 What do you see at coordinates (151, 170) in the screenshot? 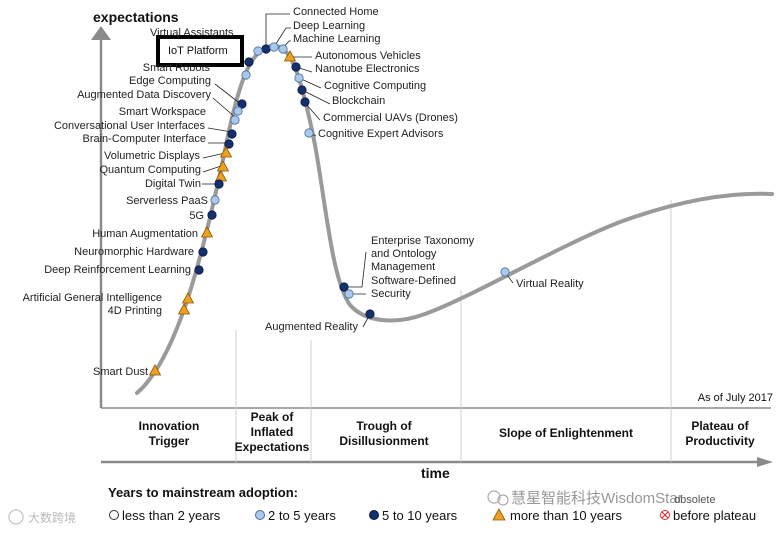
I see `tech-label-quantum-computing: Quantum Computing` at bounding box center [151, 170].